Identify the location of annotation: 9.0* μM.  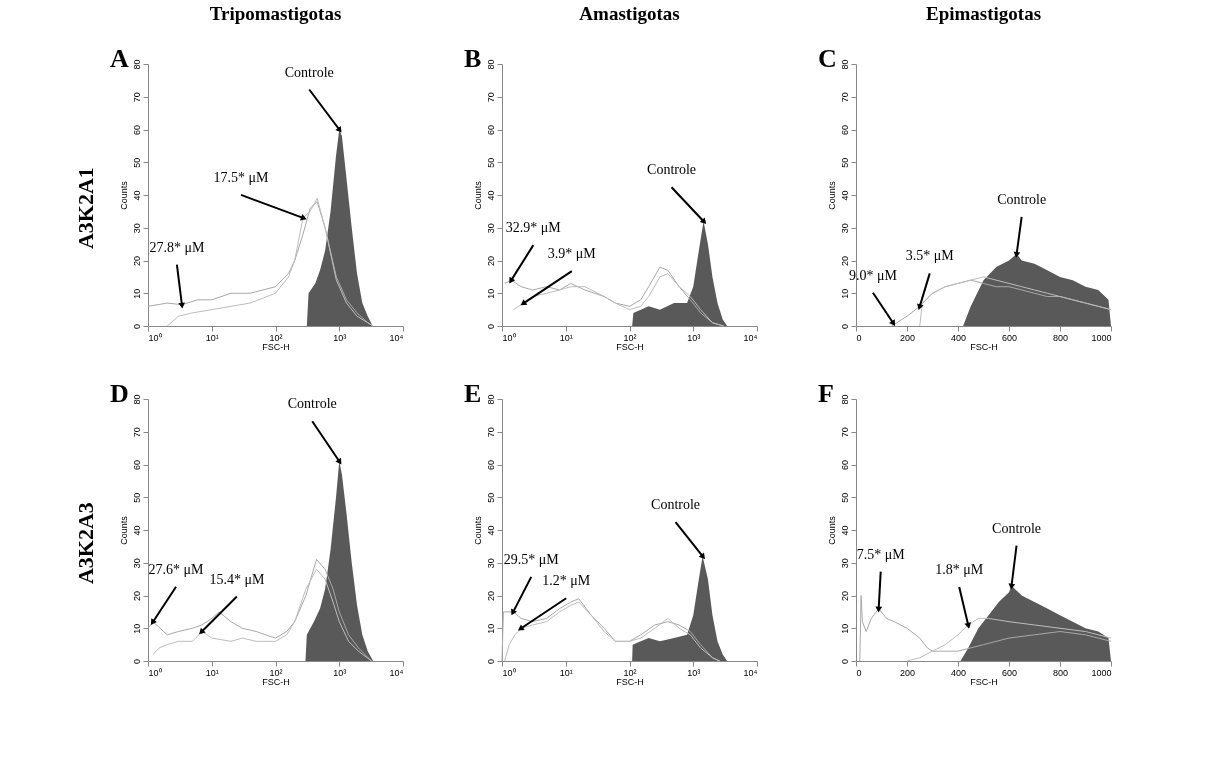
(873, 275).